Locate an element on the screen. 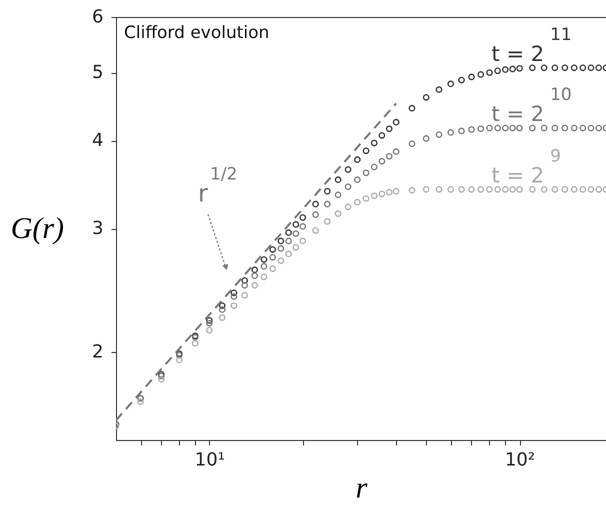 The image size is (606, 507). y-tick-label: 3 is located at coordinates (98, 228).